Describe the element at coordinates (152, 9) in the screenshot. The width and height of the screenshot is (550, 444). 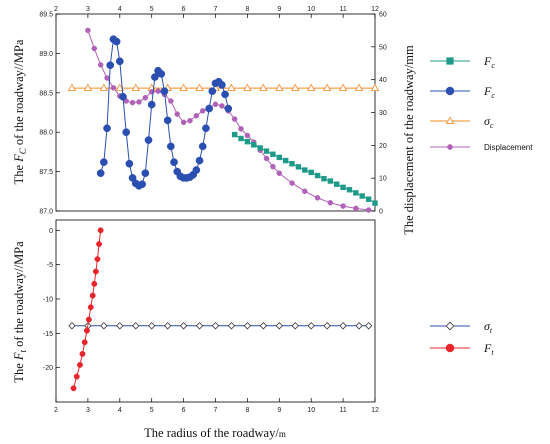
I see `top-x-tick-label: 5` at that location.